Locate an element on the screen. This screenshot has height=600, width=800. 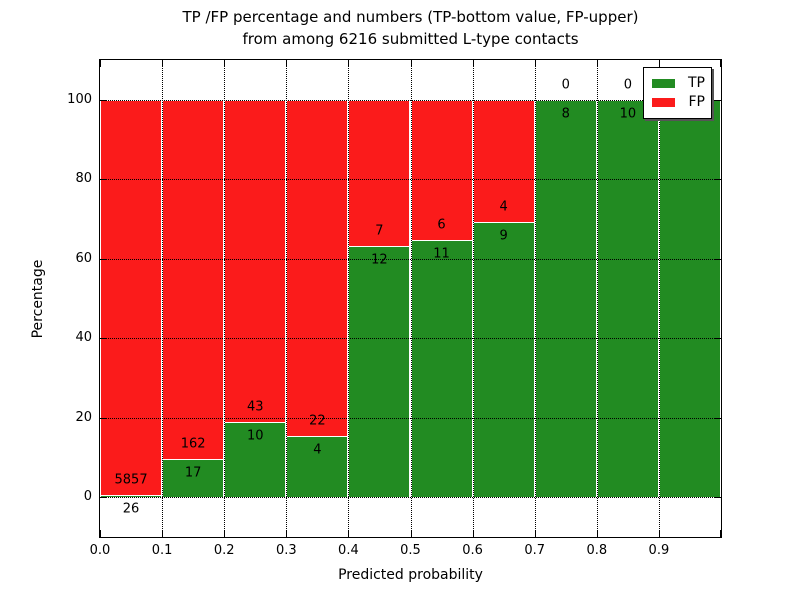
x-tick-label: 0.6 is located at coordinates (472, 550).